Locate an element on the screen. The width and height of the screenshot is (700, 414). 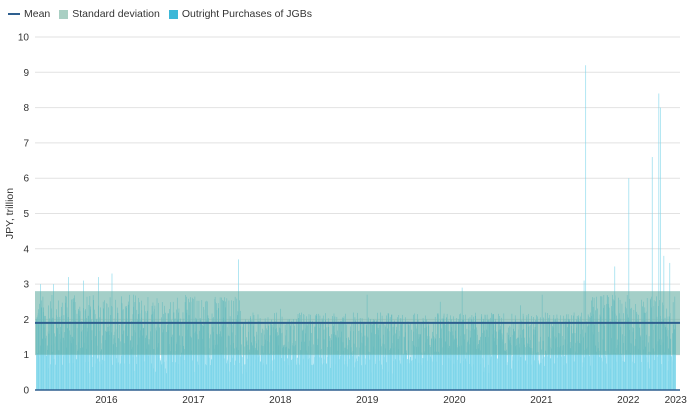
legend-item-mean: Mean is located at coordinates (29, 14).